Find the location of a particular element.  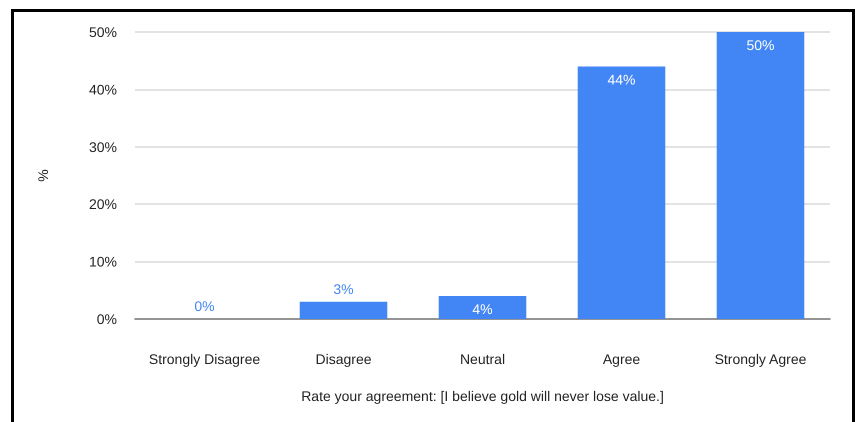

y-tick-label: 20% is located at coordinates (102, 204).